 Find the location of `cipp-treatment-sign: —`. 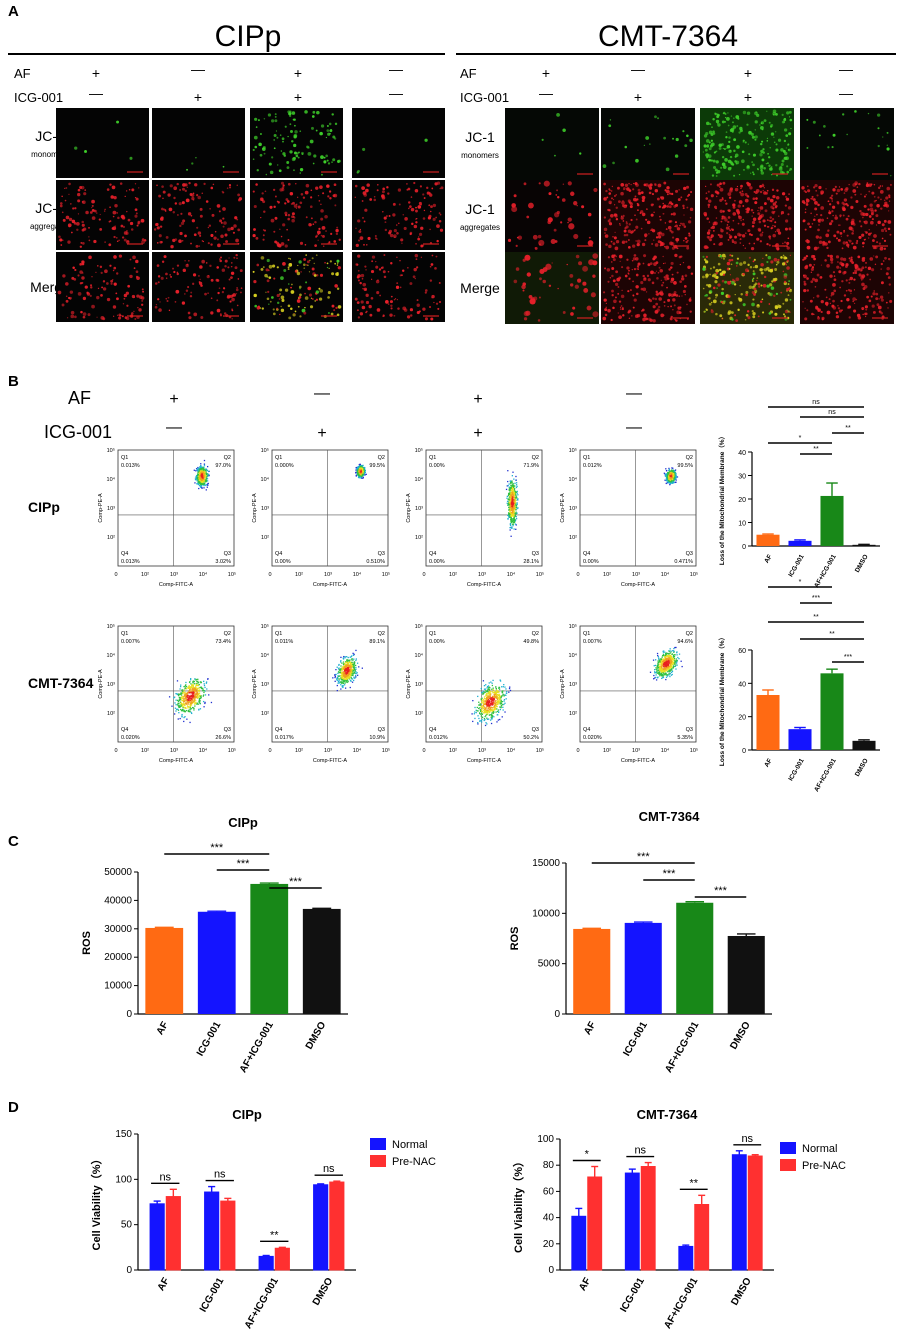

cipp-treatment-sign: — is located at coordinates (198, 69).